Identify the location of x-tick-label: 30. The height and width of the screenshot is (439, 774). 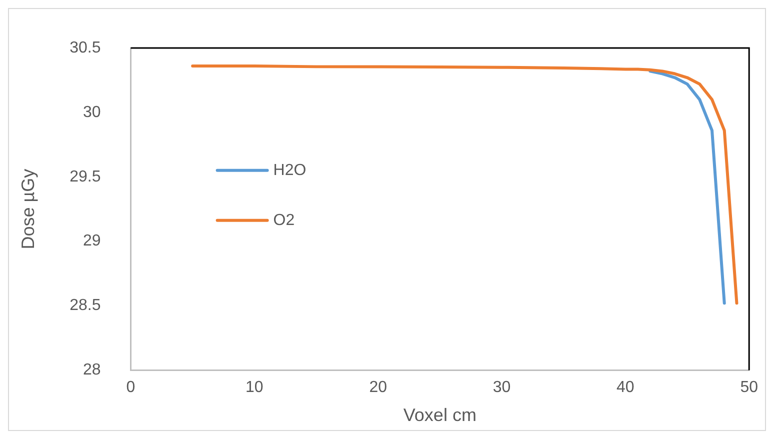
(501, 387).